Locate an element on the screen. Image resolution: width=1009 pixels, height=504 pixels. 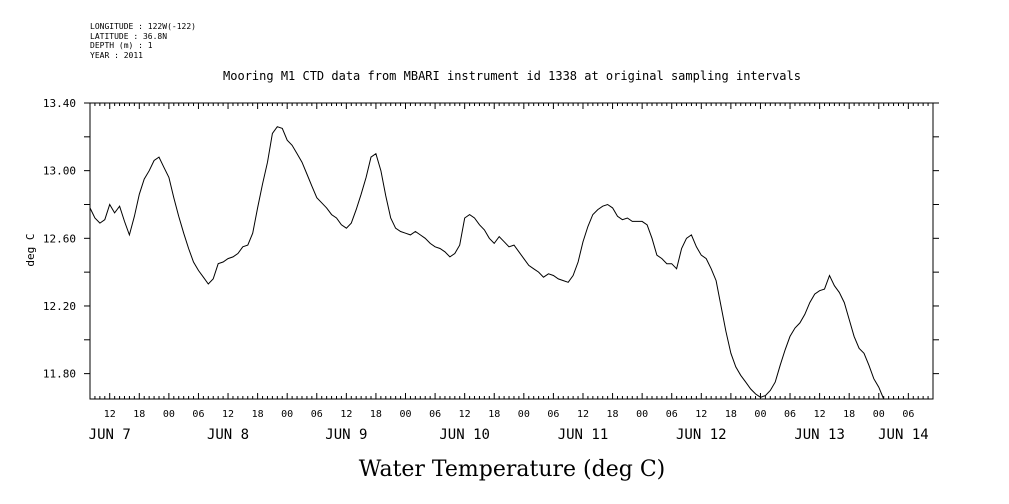
metadata-depth: DEPTH (m) : 1 is located at coordinates (121, 45).